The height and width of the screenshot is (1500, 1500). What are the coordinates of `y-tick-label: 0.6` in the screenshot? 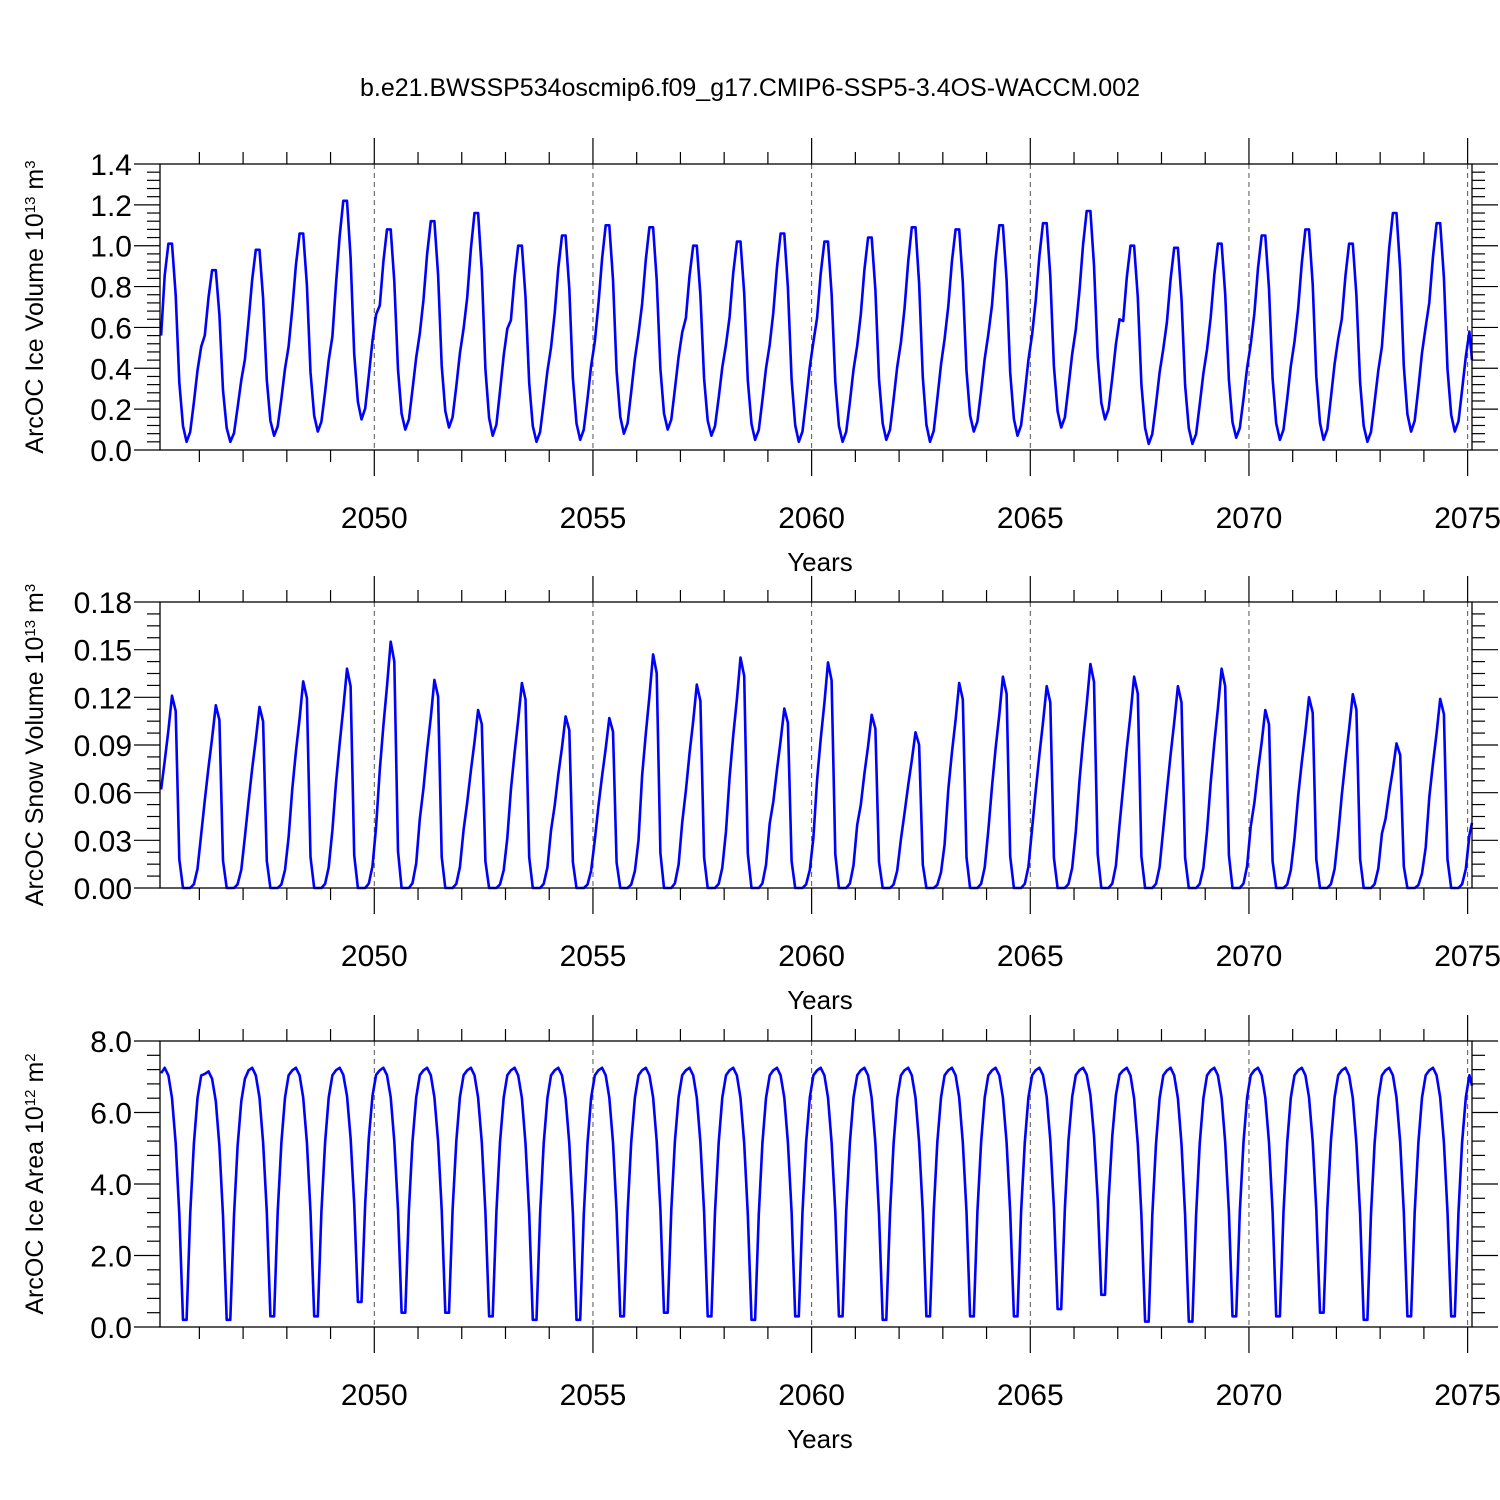 It's located at (111, 328).